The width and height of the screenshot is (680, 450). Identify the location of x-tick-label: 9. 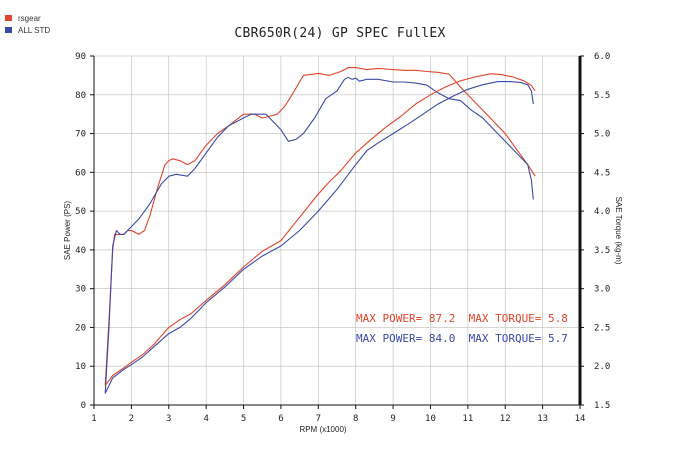
(392, 419).